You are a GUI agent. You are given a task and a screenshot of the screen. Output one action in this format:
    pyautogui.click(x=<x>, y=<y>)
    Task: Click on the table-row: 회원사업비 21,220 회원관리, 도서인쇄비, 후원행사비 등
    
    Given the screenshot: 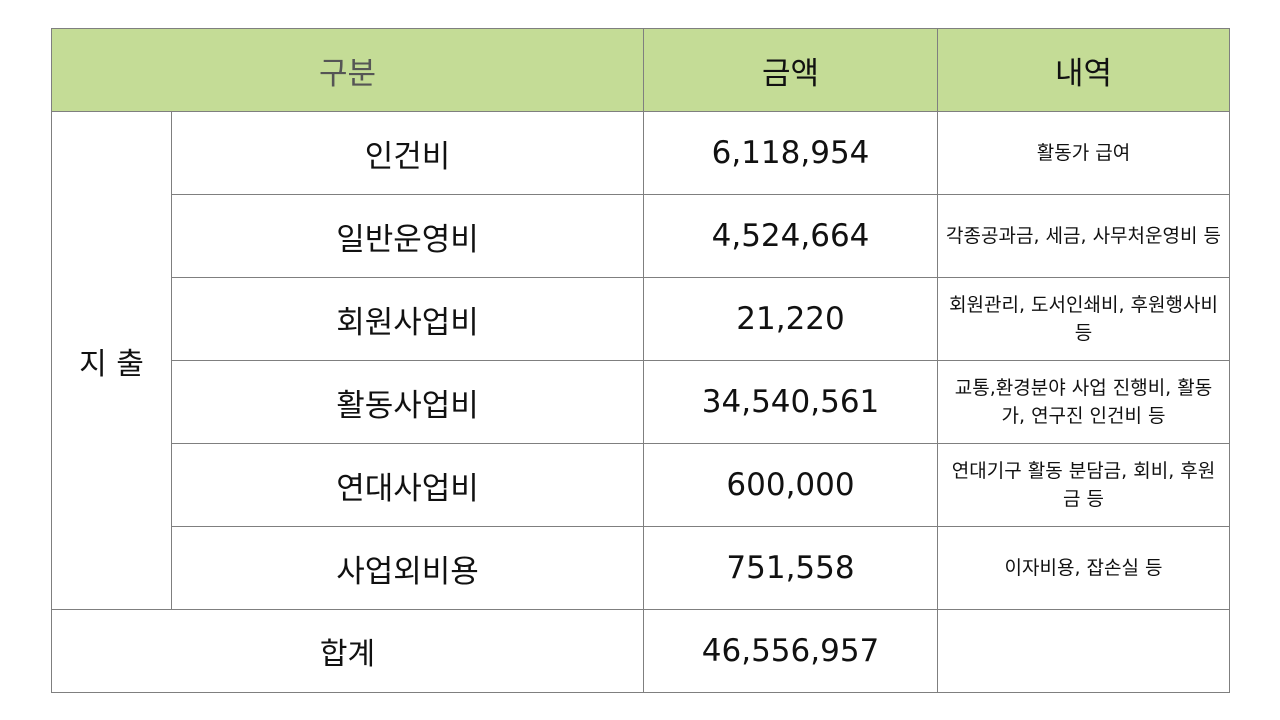 What is the action you would take?
    pyautogui.click(x=641, y=319)
    